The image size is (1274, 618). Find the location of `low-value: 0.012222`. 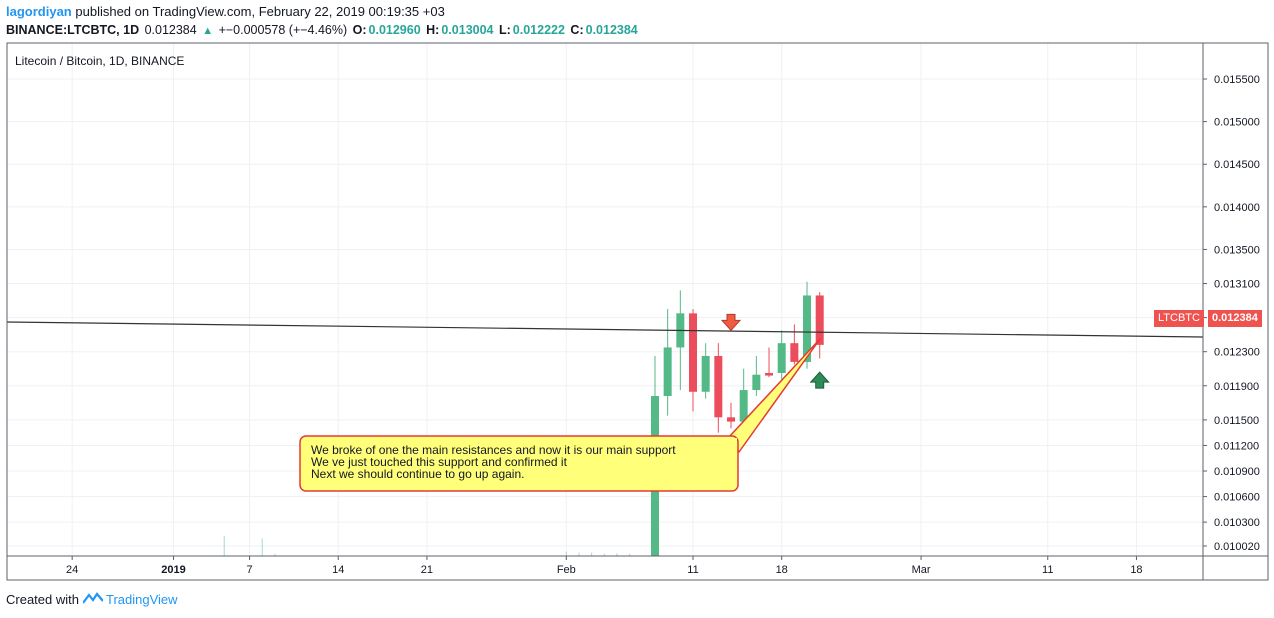

low-value: 0.012222 is located at coordinates (538, 30).